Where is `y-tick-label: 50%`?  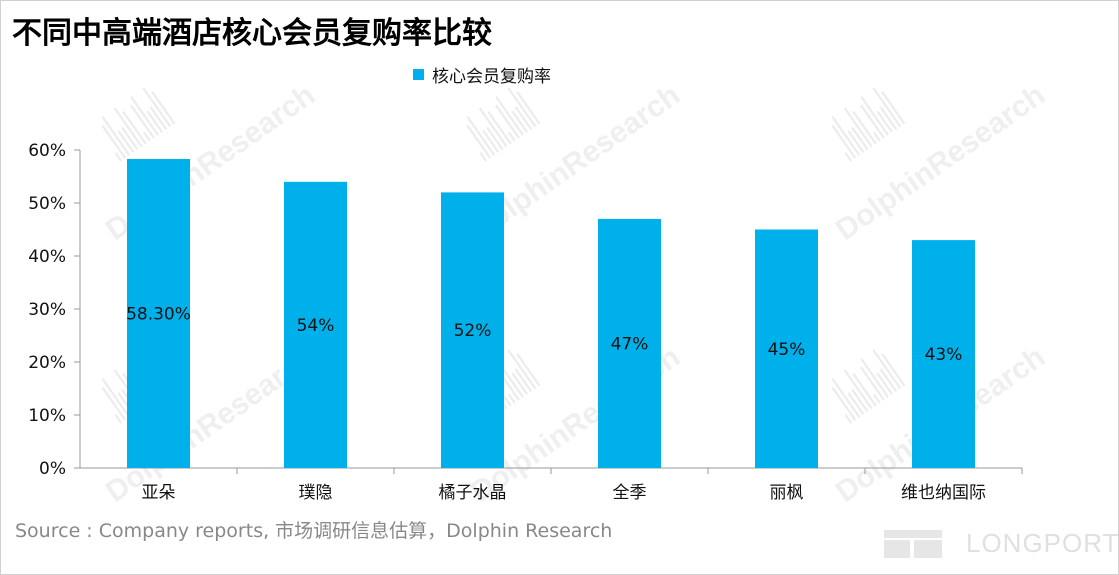 y-tick-label: 50% is located at coordinates (47, 204).